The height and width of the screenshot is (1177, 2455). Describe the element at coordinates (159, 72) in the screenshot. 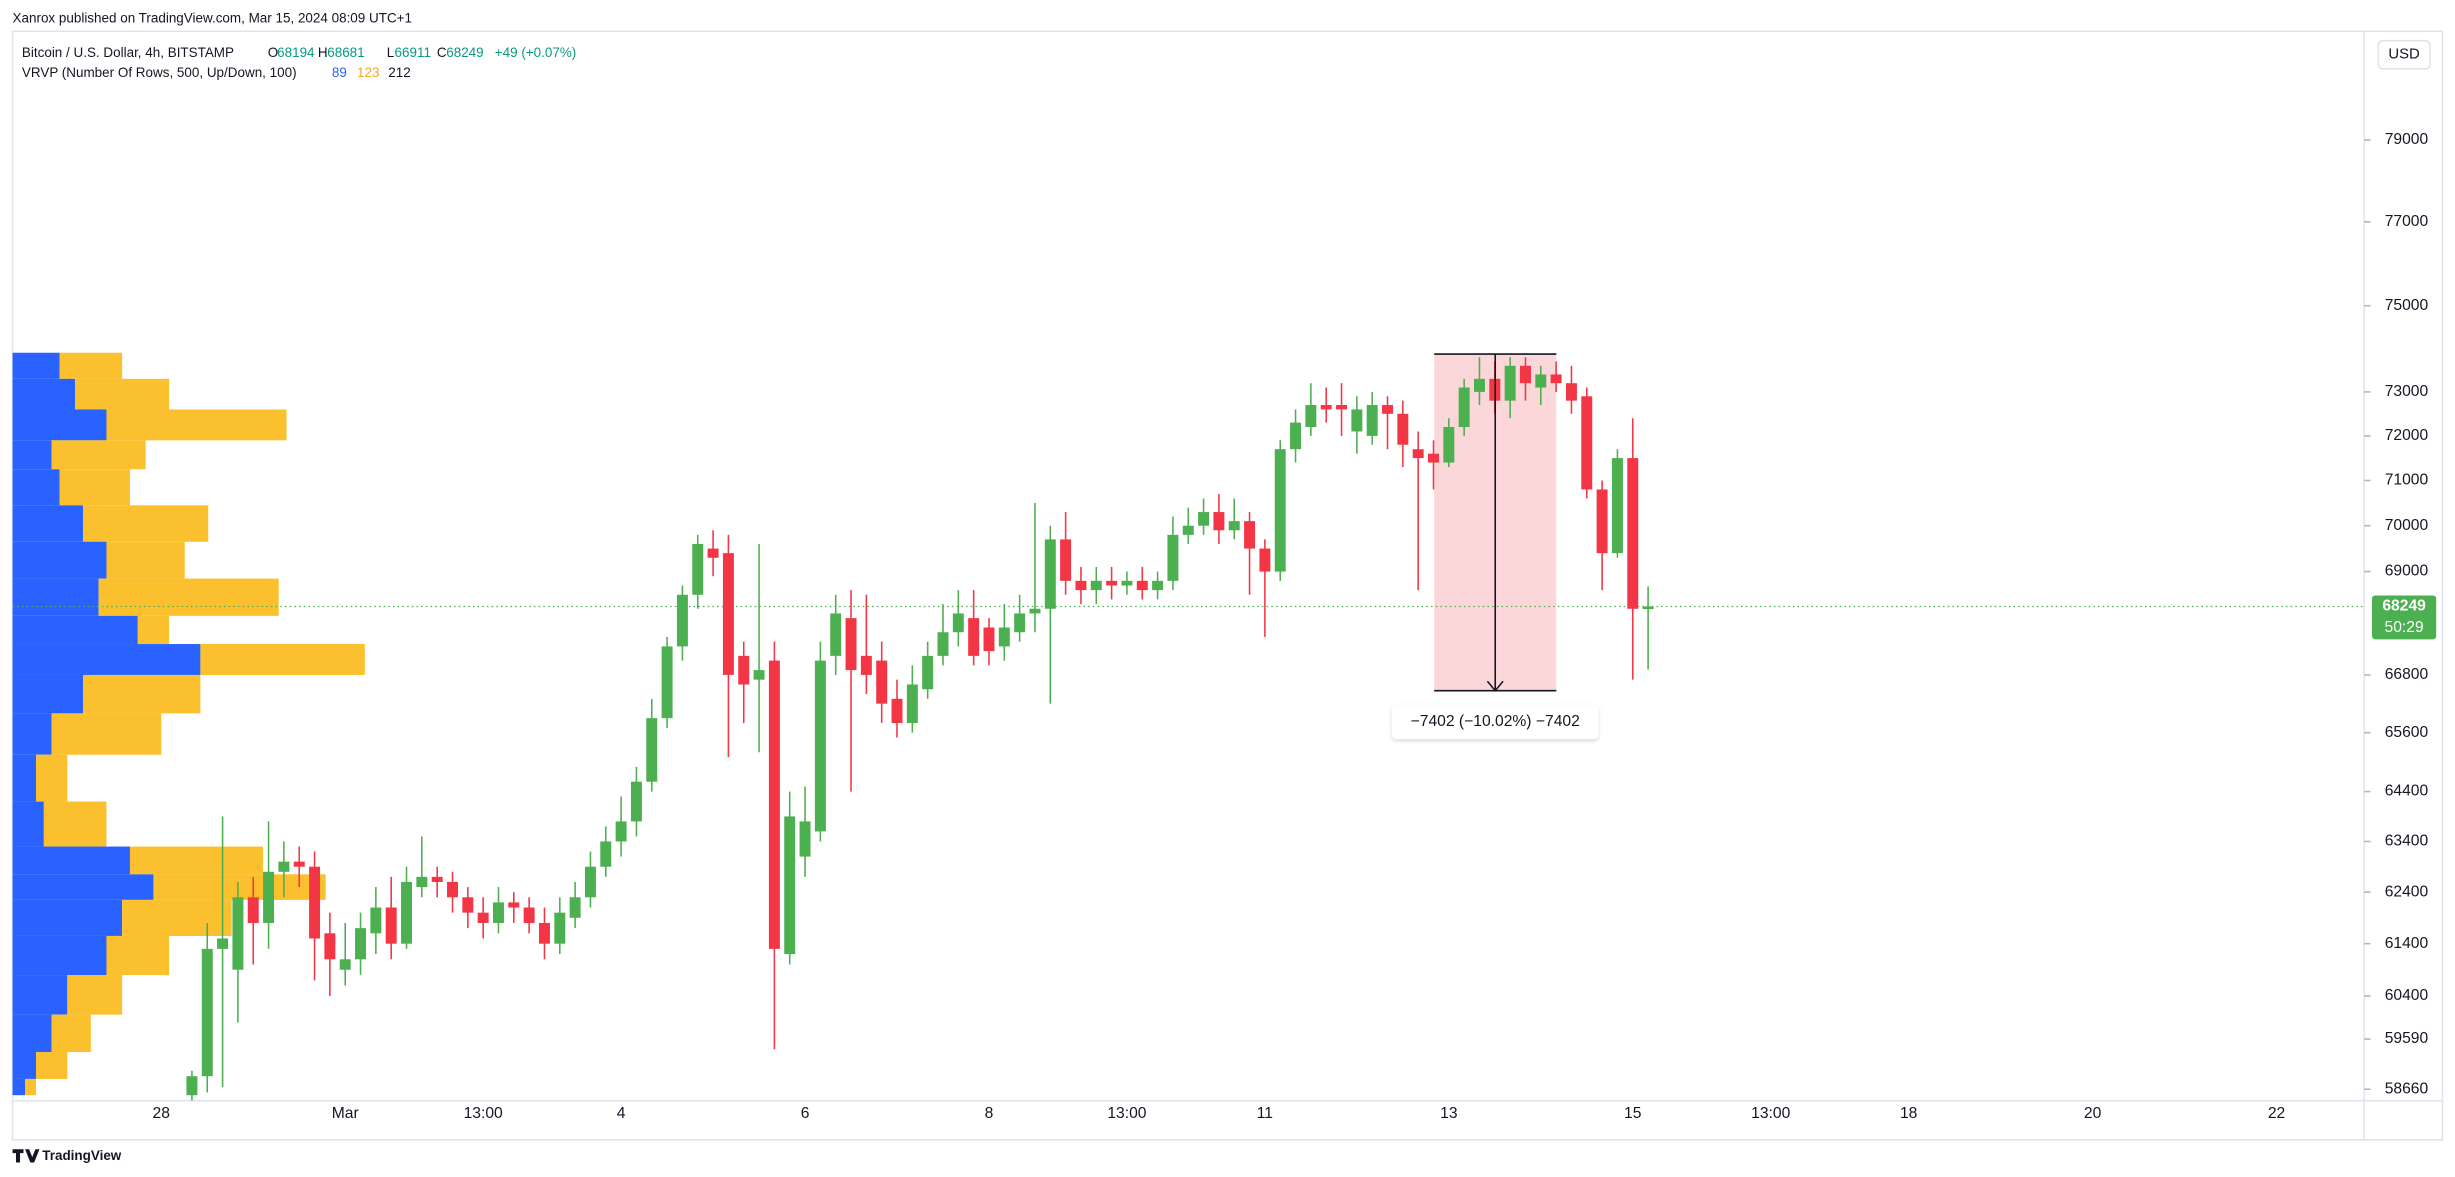

I see `indicator: VRVP (Number Of Rows, 500, Up/Down, 100)` at that location.